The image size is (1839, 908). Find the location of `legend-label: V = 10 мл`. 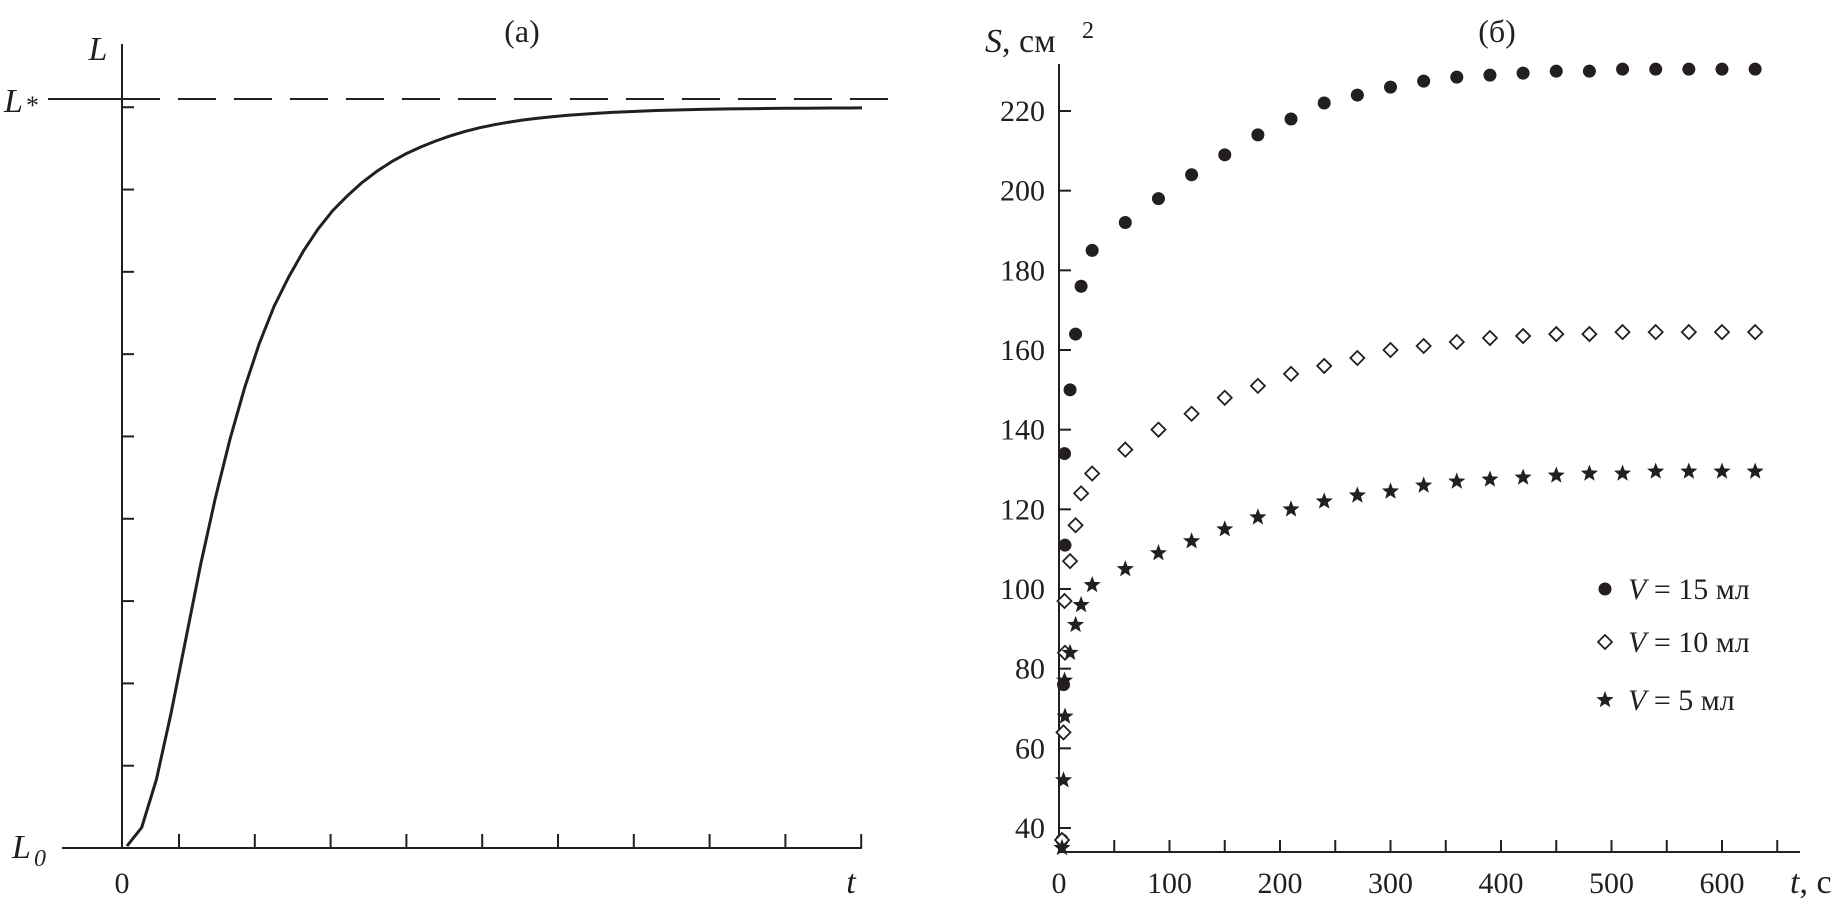

legend-label: V = 10 мл is located at coordinates (1689, 642).